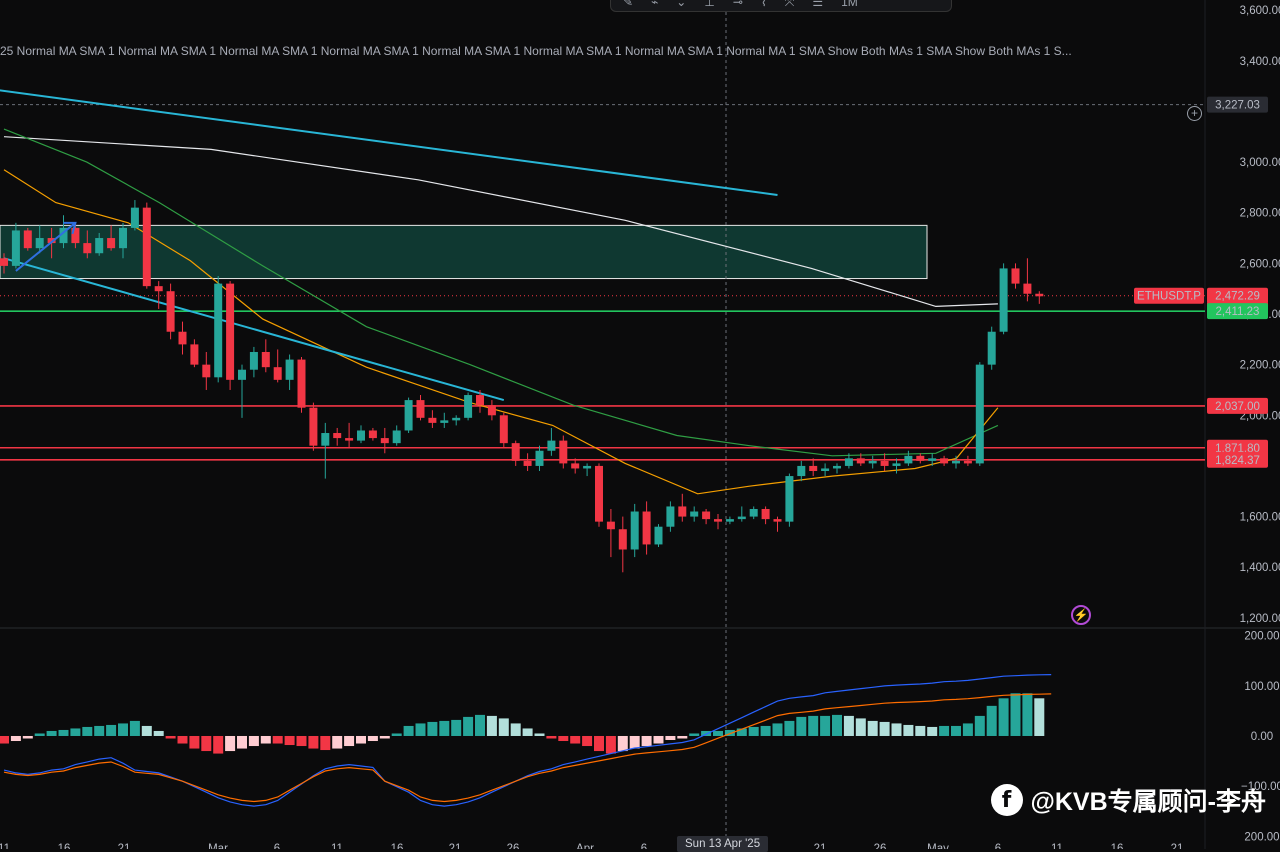  What do you see at coordinates (1194, 113) in the screenshot?
I see `add-alert-icon: +` at bounding box center [1194, 113].